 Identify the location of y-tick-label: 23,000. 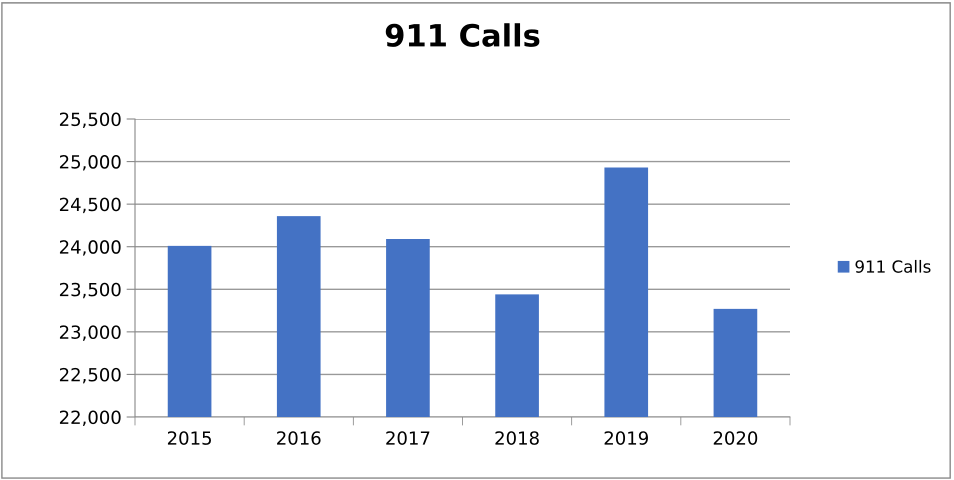
(90, 333).